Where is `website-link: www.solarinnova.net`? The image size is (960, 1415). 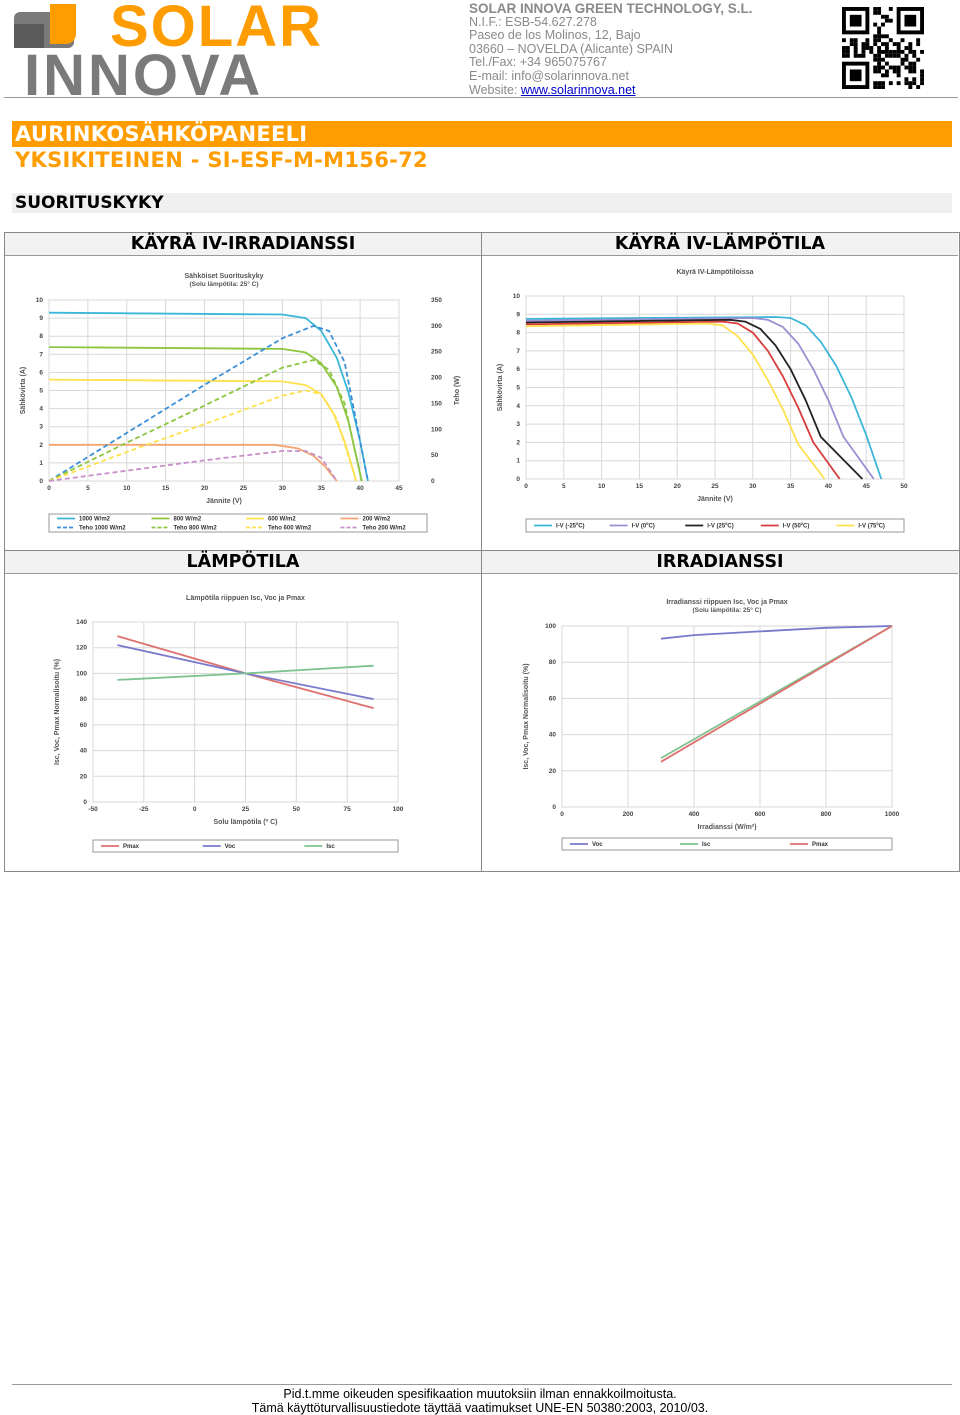
website-link: www.solarinnova.net is located at coordinates (578, 89).